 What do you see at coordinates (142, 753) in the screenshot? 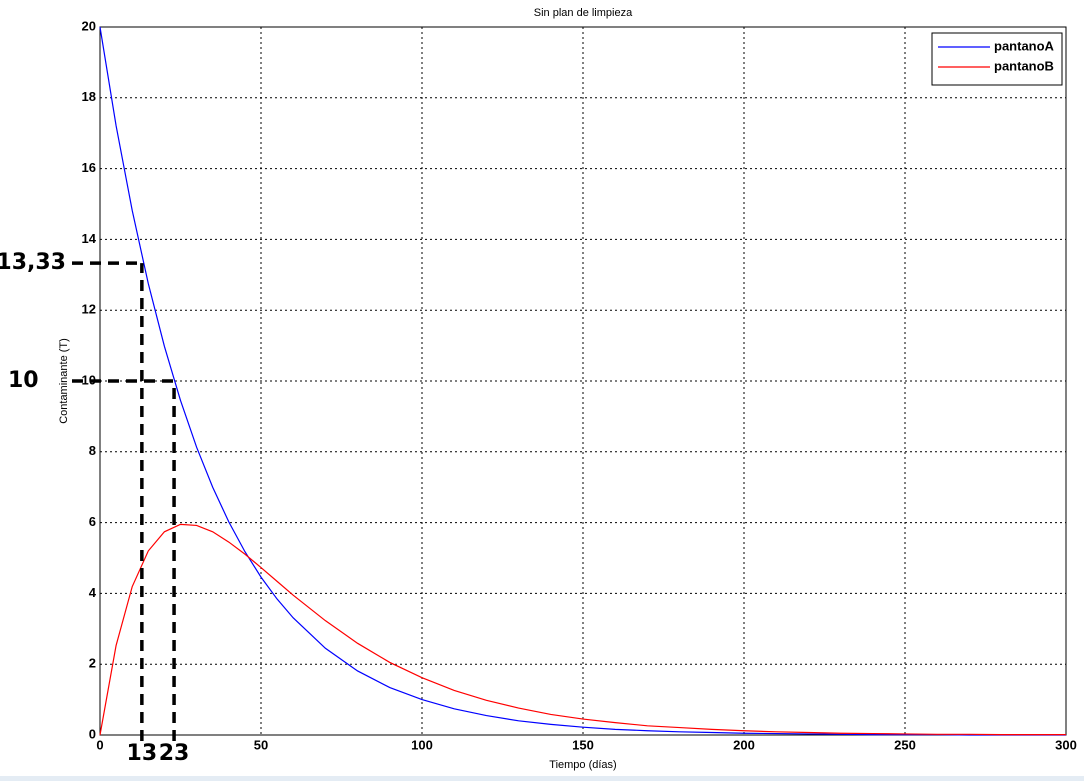
I see `annotation-x-label: 13` at bounding box center [142, 753].